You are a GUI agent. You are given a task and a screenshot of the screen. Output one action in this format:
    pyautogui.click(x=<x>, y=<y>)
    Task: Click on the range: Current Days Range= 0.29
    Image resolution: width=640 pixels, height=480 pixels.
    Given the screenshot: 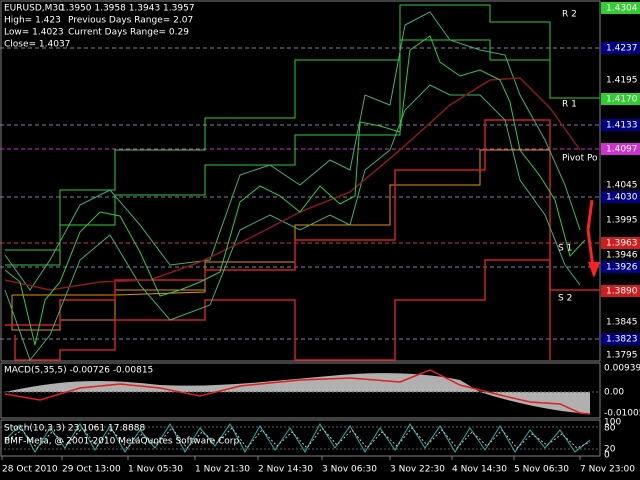 What is the action you would take?
    pyautogui.click(x=128, y=33)
    